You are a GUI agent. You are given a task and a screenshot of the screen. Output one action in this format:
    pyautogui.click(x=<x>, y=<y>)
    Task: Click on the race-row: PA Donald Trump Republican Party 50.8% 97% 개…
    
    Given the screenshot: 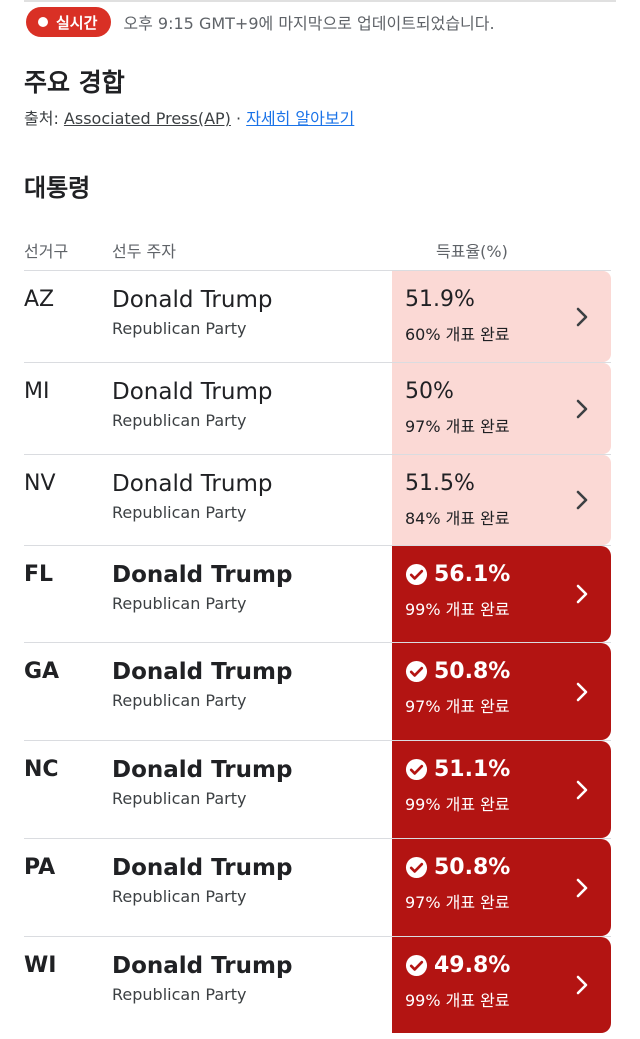 What is the action you would take?
    pyautogui.click(x=317, y=887)
    